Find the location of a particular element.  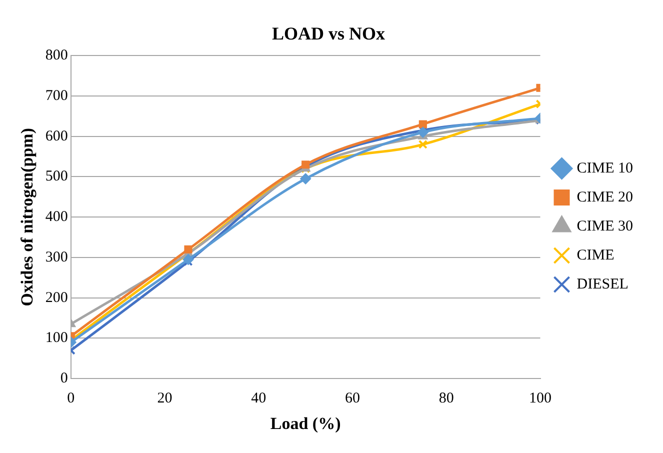

x-tick-label: 100 is located at coordinates (540, 398).